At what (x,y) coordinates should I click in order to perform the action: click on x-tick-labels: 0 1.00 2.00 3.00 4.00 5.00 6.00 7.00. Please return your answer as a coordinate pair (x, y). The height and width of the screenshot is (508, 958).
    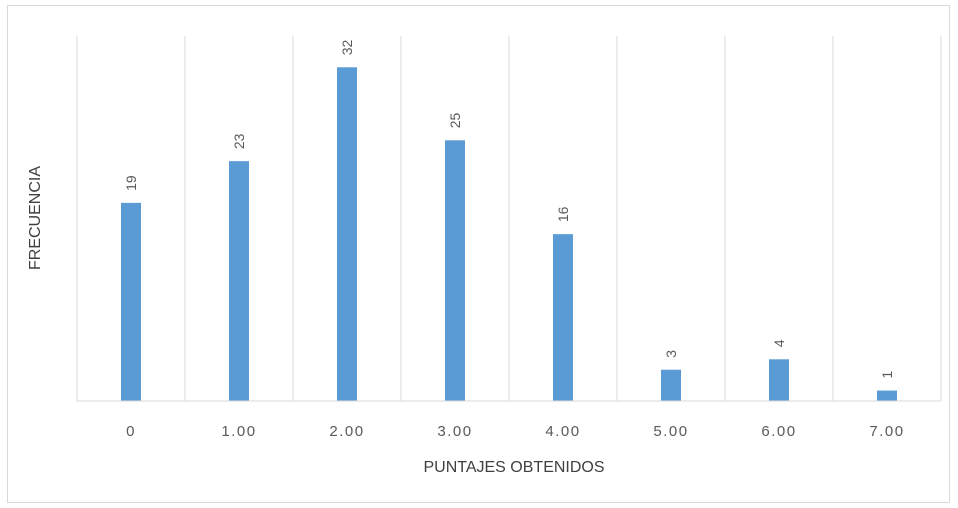
    Looking at the image, I should click on (515, 431).